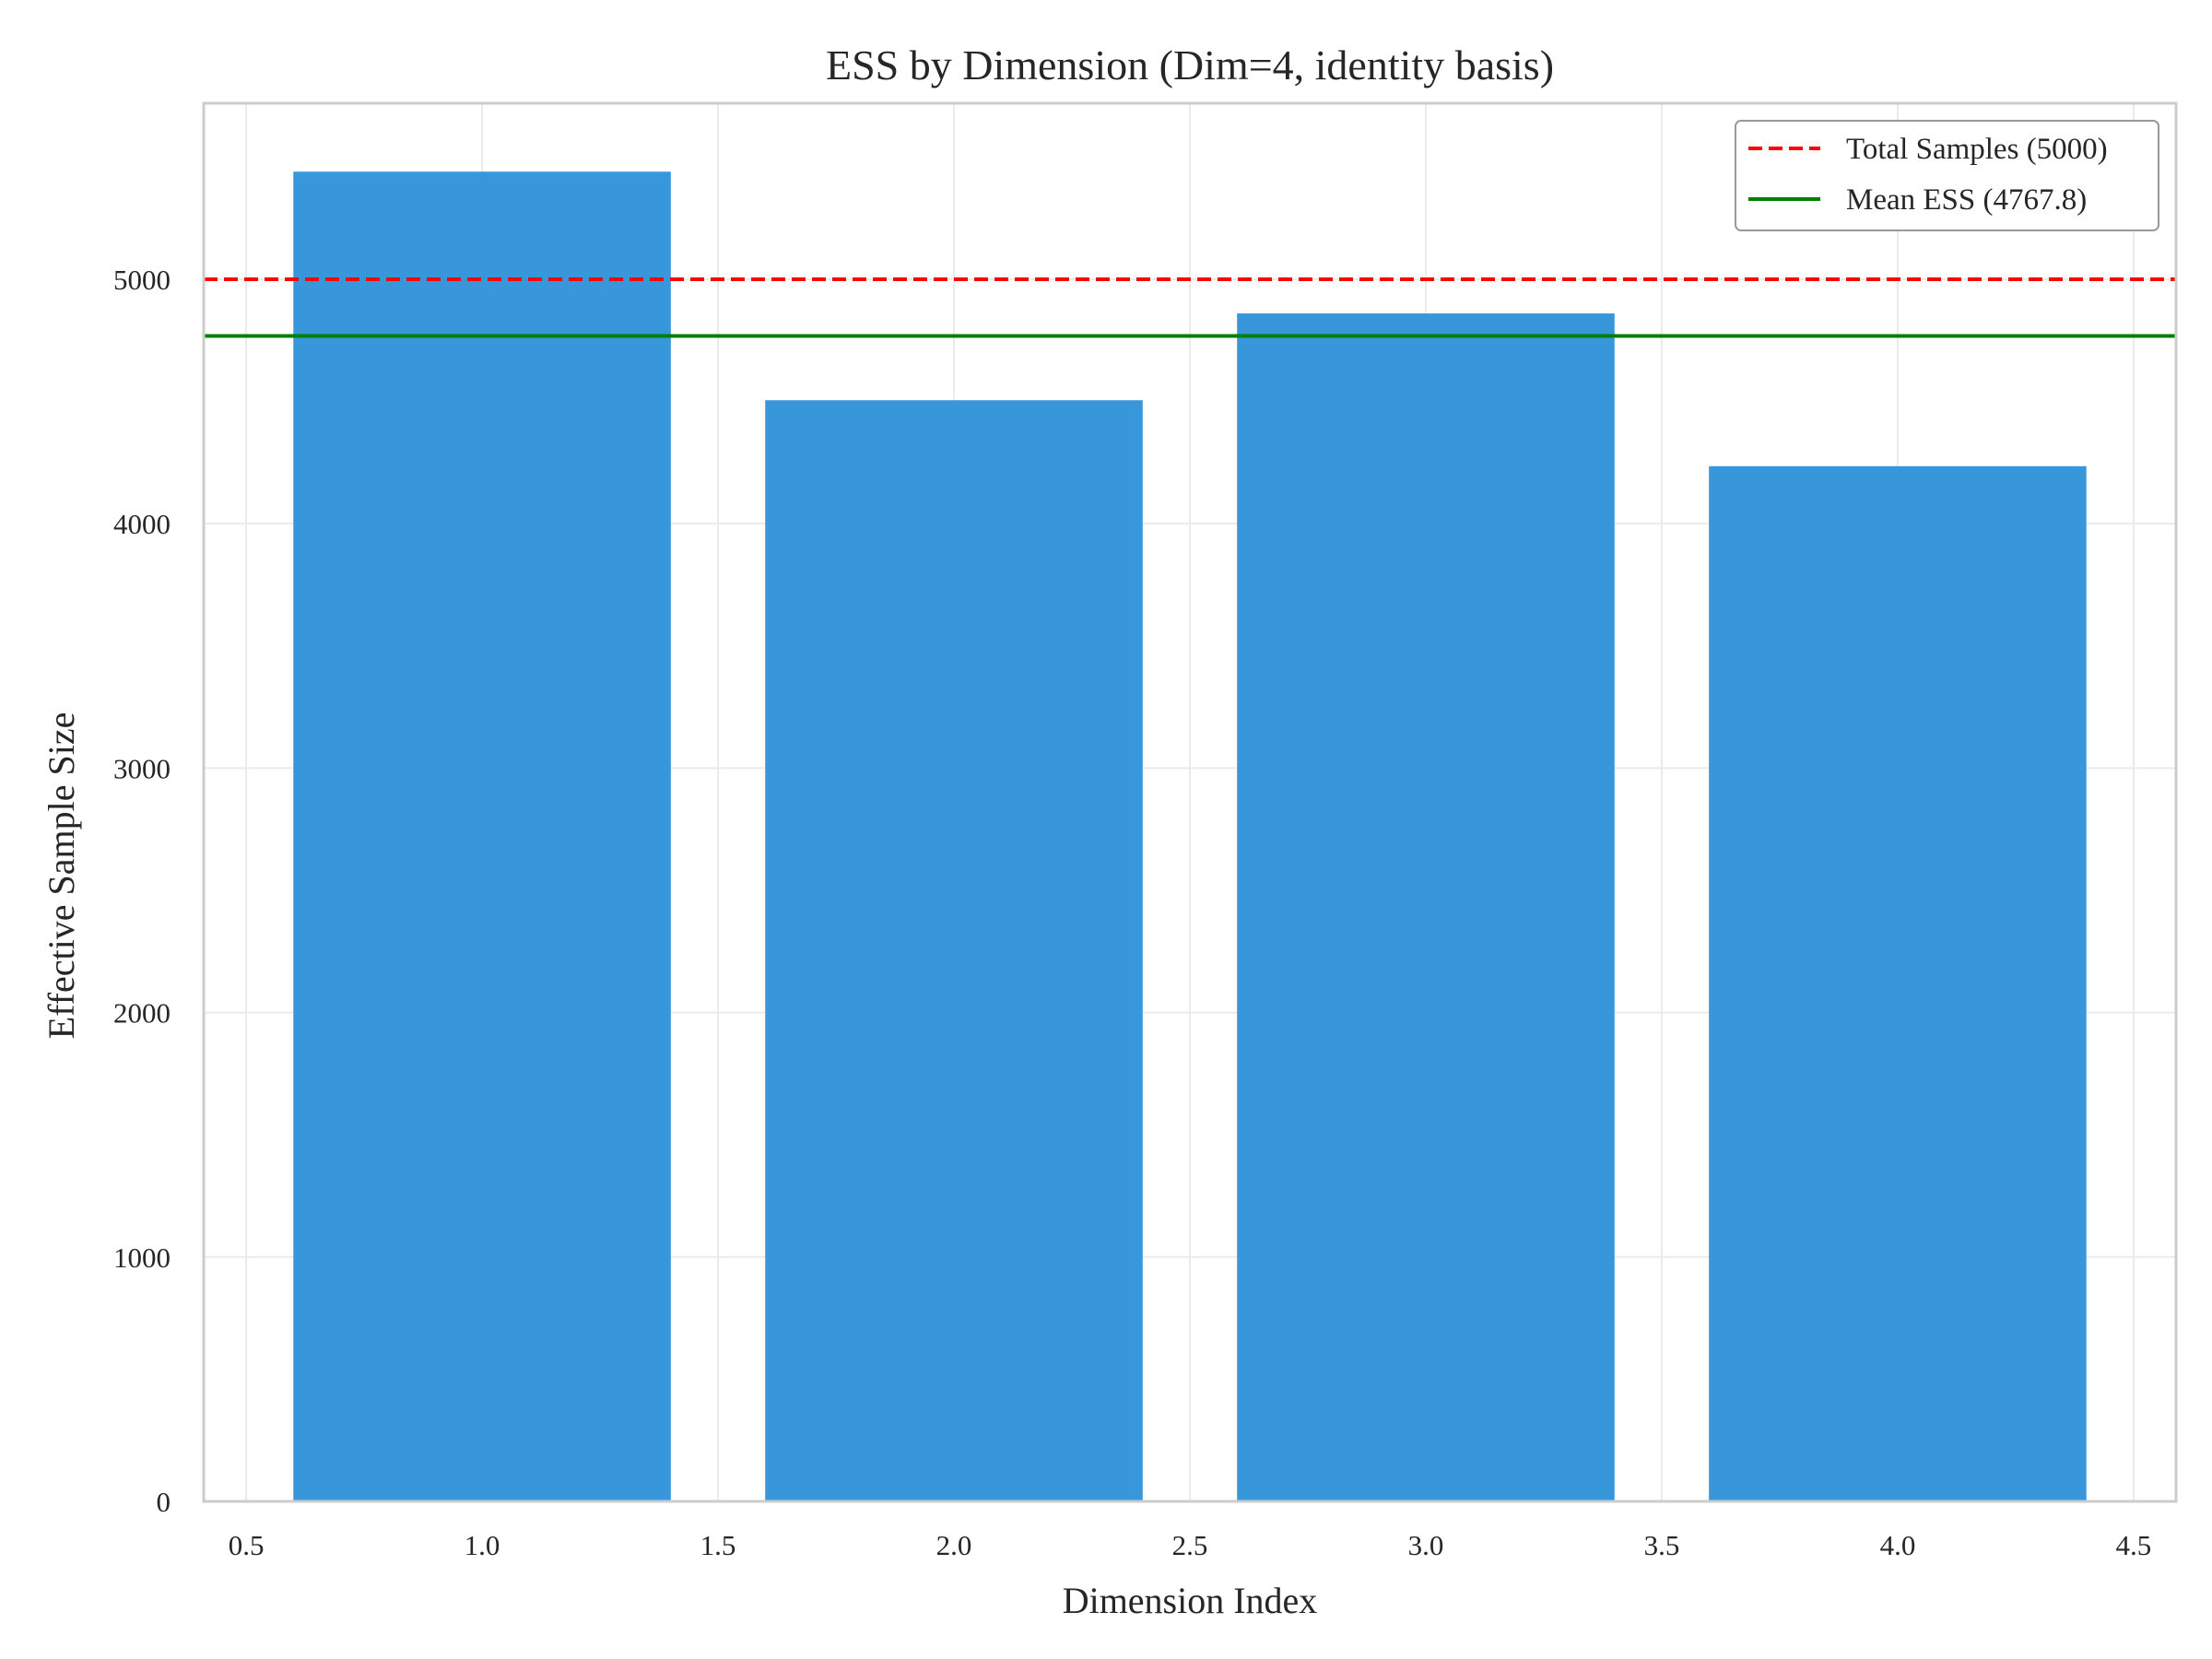  What do you see at coordinates (247, 1545) in the screenshot?
I see `x-tick-label-0: 0.5` at bounding box center [247, 1545].